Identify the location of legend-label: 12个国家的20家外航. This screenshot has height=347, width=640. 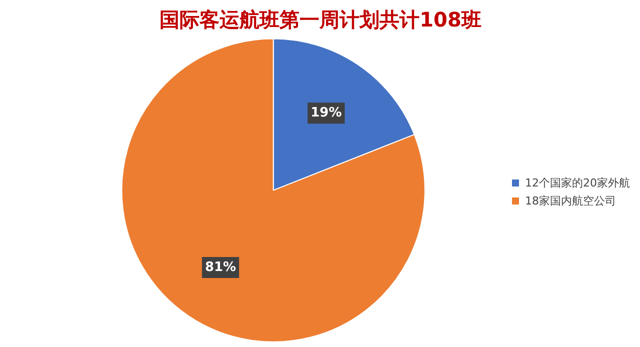
(577, 182).